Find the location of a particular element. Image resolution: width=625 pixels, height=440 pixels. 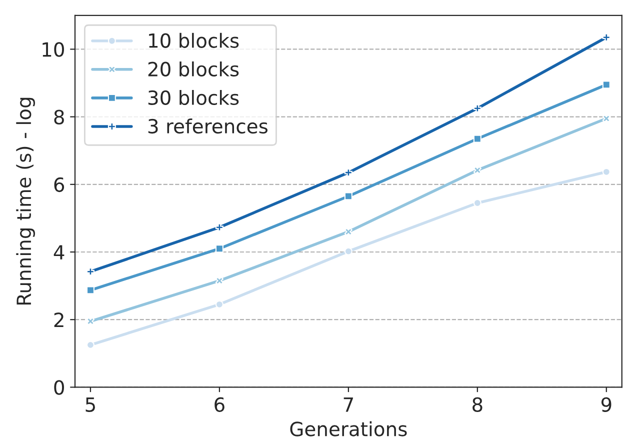

x-tick-label: 5 is located at coordinates (90, 405).